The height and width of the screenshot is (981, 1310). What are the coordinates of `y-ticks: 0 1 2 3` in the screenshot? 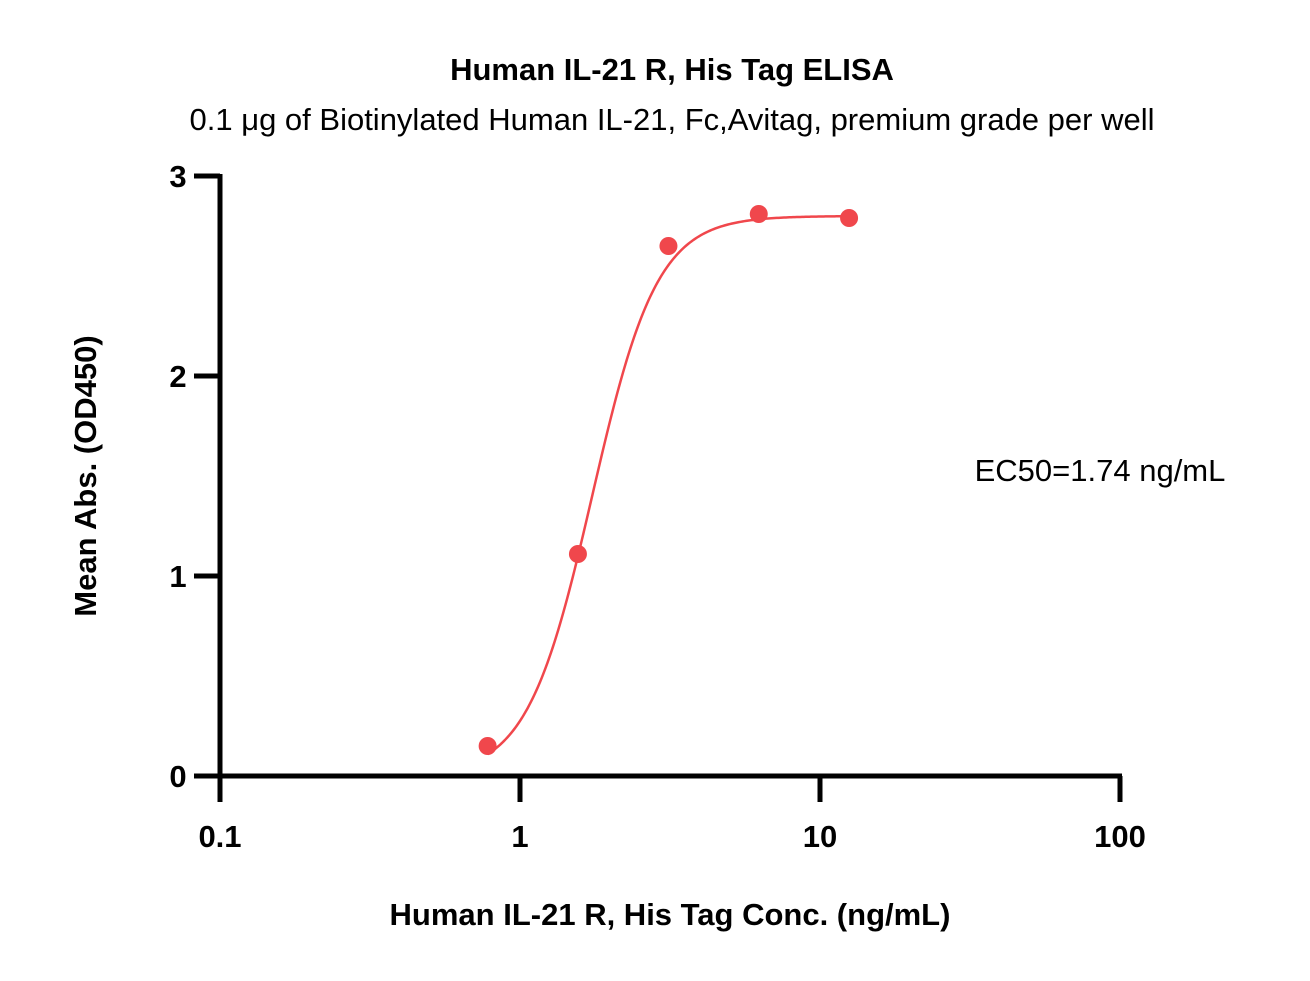 It's located at (194, 476).